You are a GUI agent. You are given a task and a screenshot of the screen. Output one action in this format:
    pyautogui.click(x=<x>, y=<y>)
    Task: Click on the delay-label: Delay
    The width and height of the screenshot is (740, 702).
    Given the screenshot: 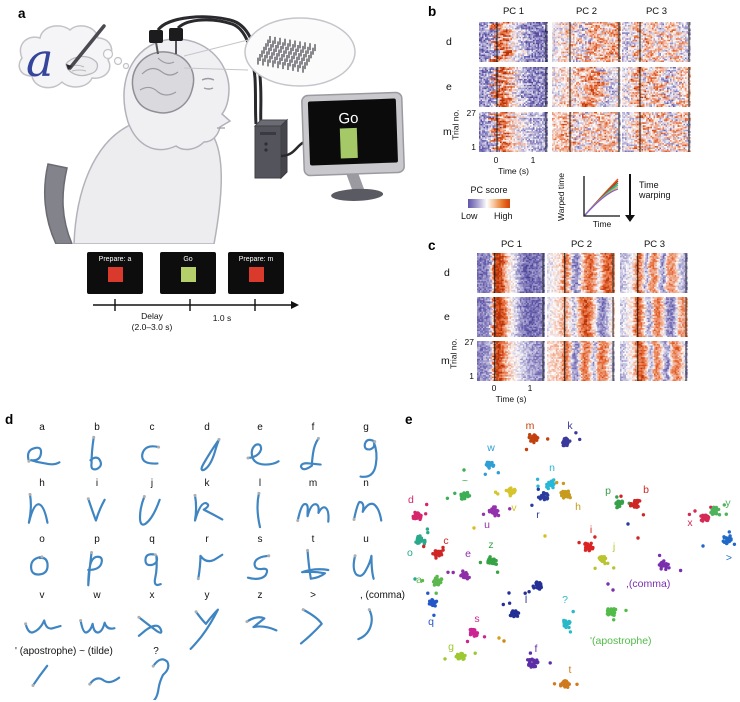 What is the action you would take?
    pyautogui.click(x=152, y=316)
    